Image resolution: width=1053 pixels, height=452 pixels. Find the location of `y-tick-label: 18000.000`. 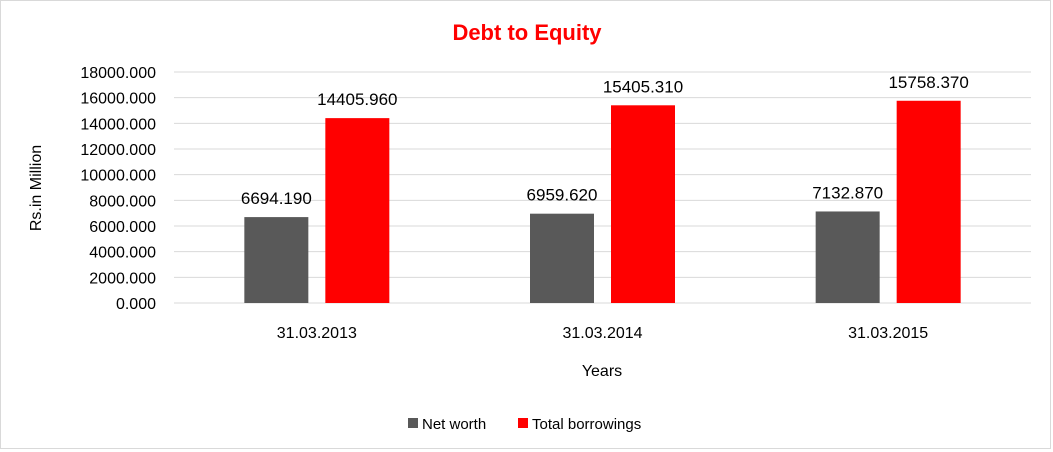

y-tick-label: 18000.000 is located at coordinates (118, 73).